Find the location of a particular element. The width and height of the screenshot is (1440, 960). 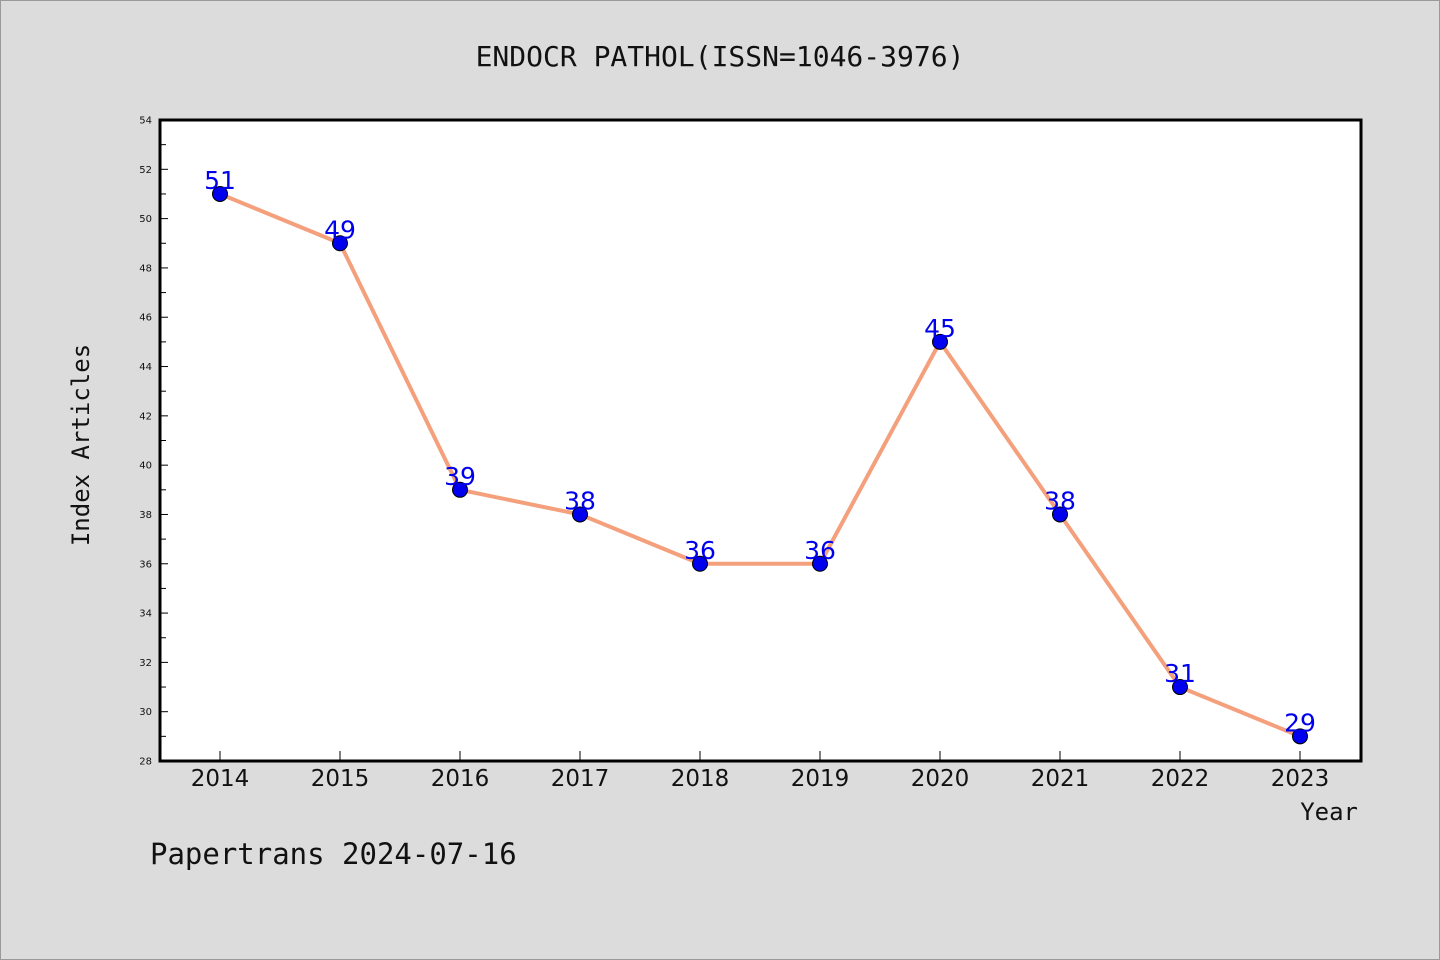

x-tick-label: 2015 is located at coordinates (340, 779).